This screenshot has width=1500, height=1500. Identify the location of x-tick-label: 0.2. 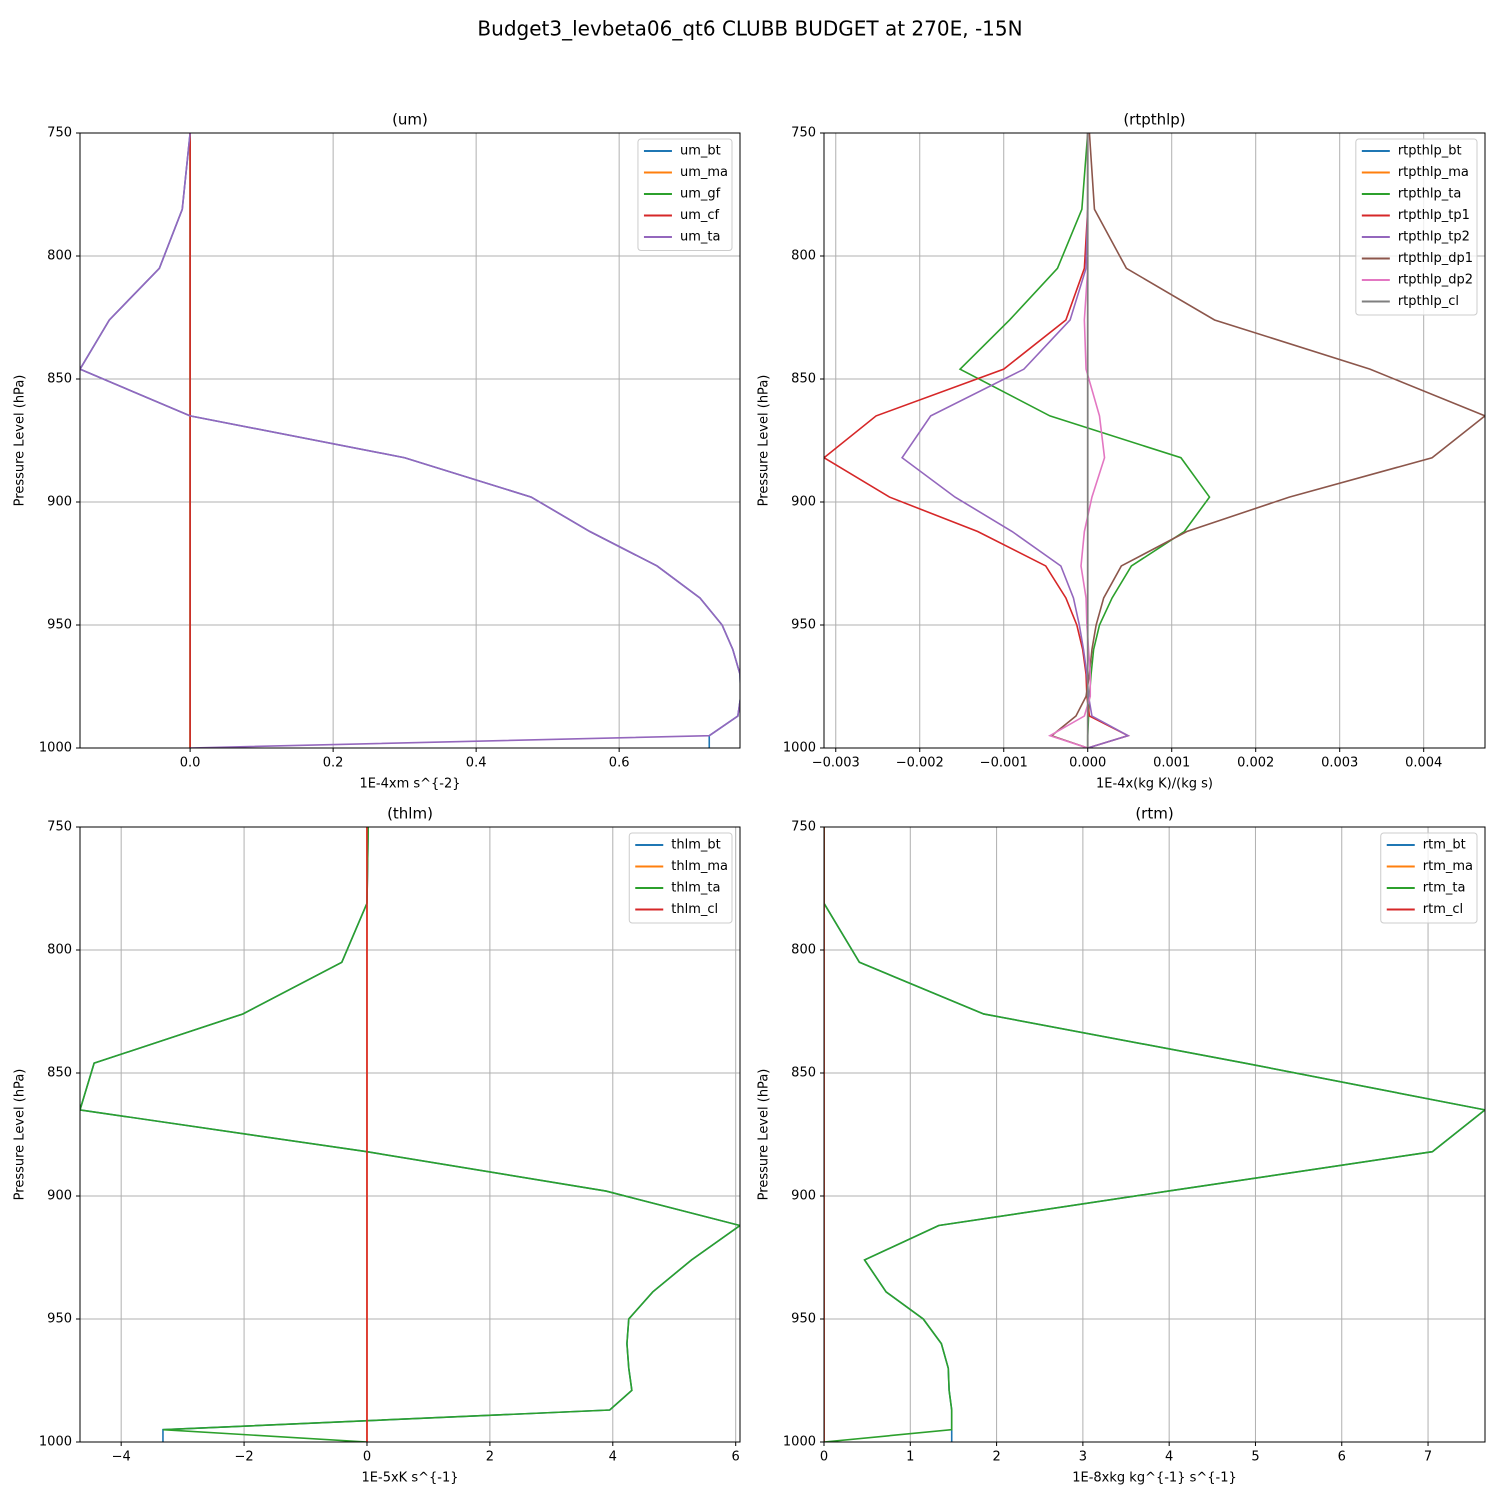
(333, 763).